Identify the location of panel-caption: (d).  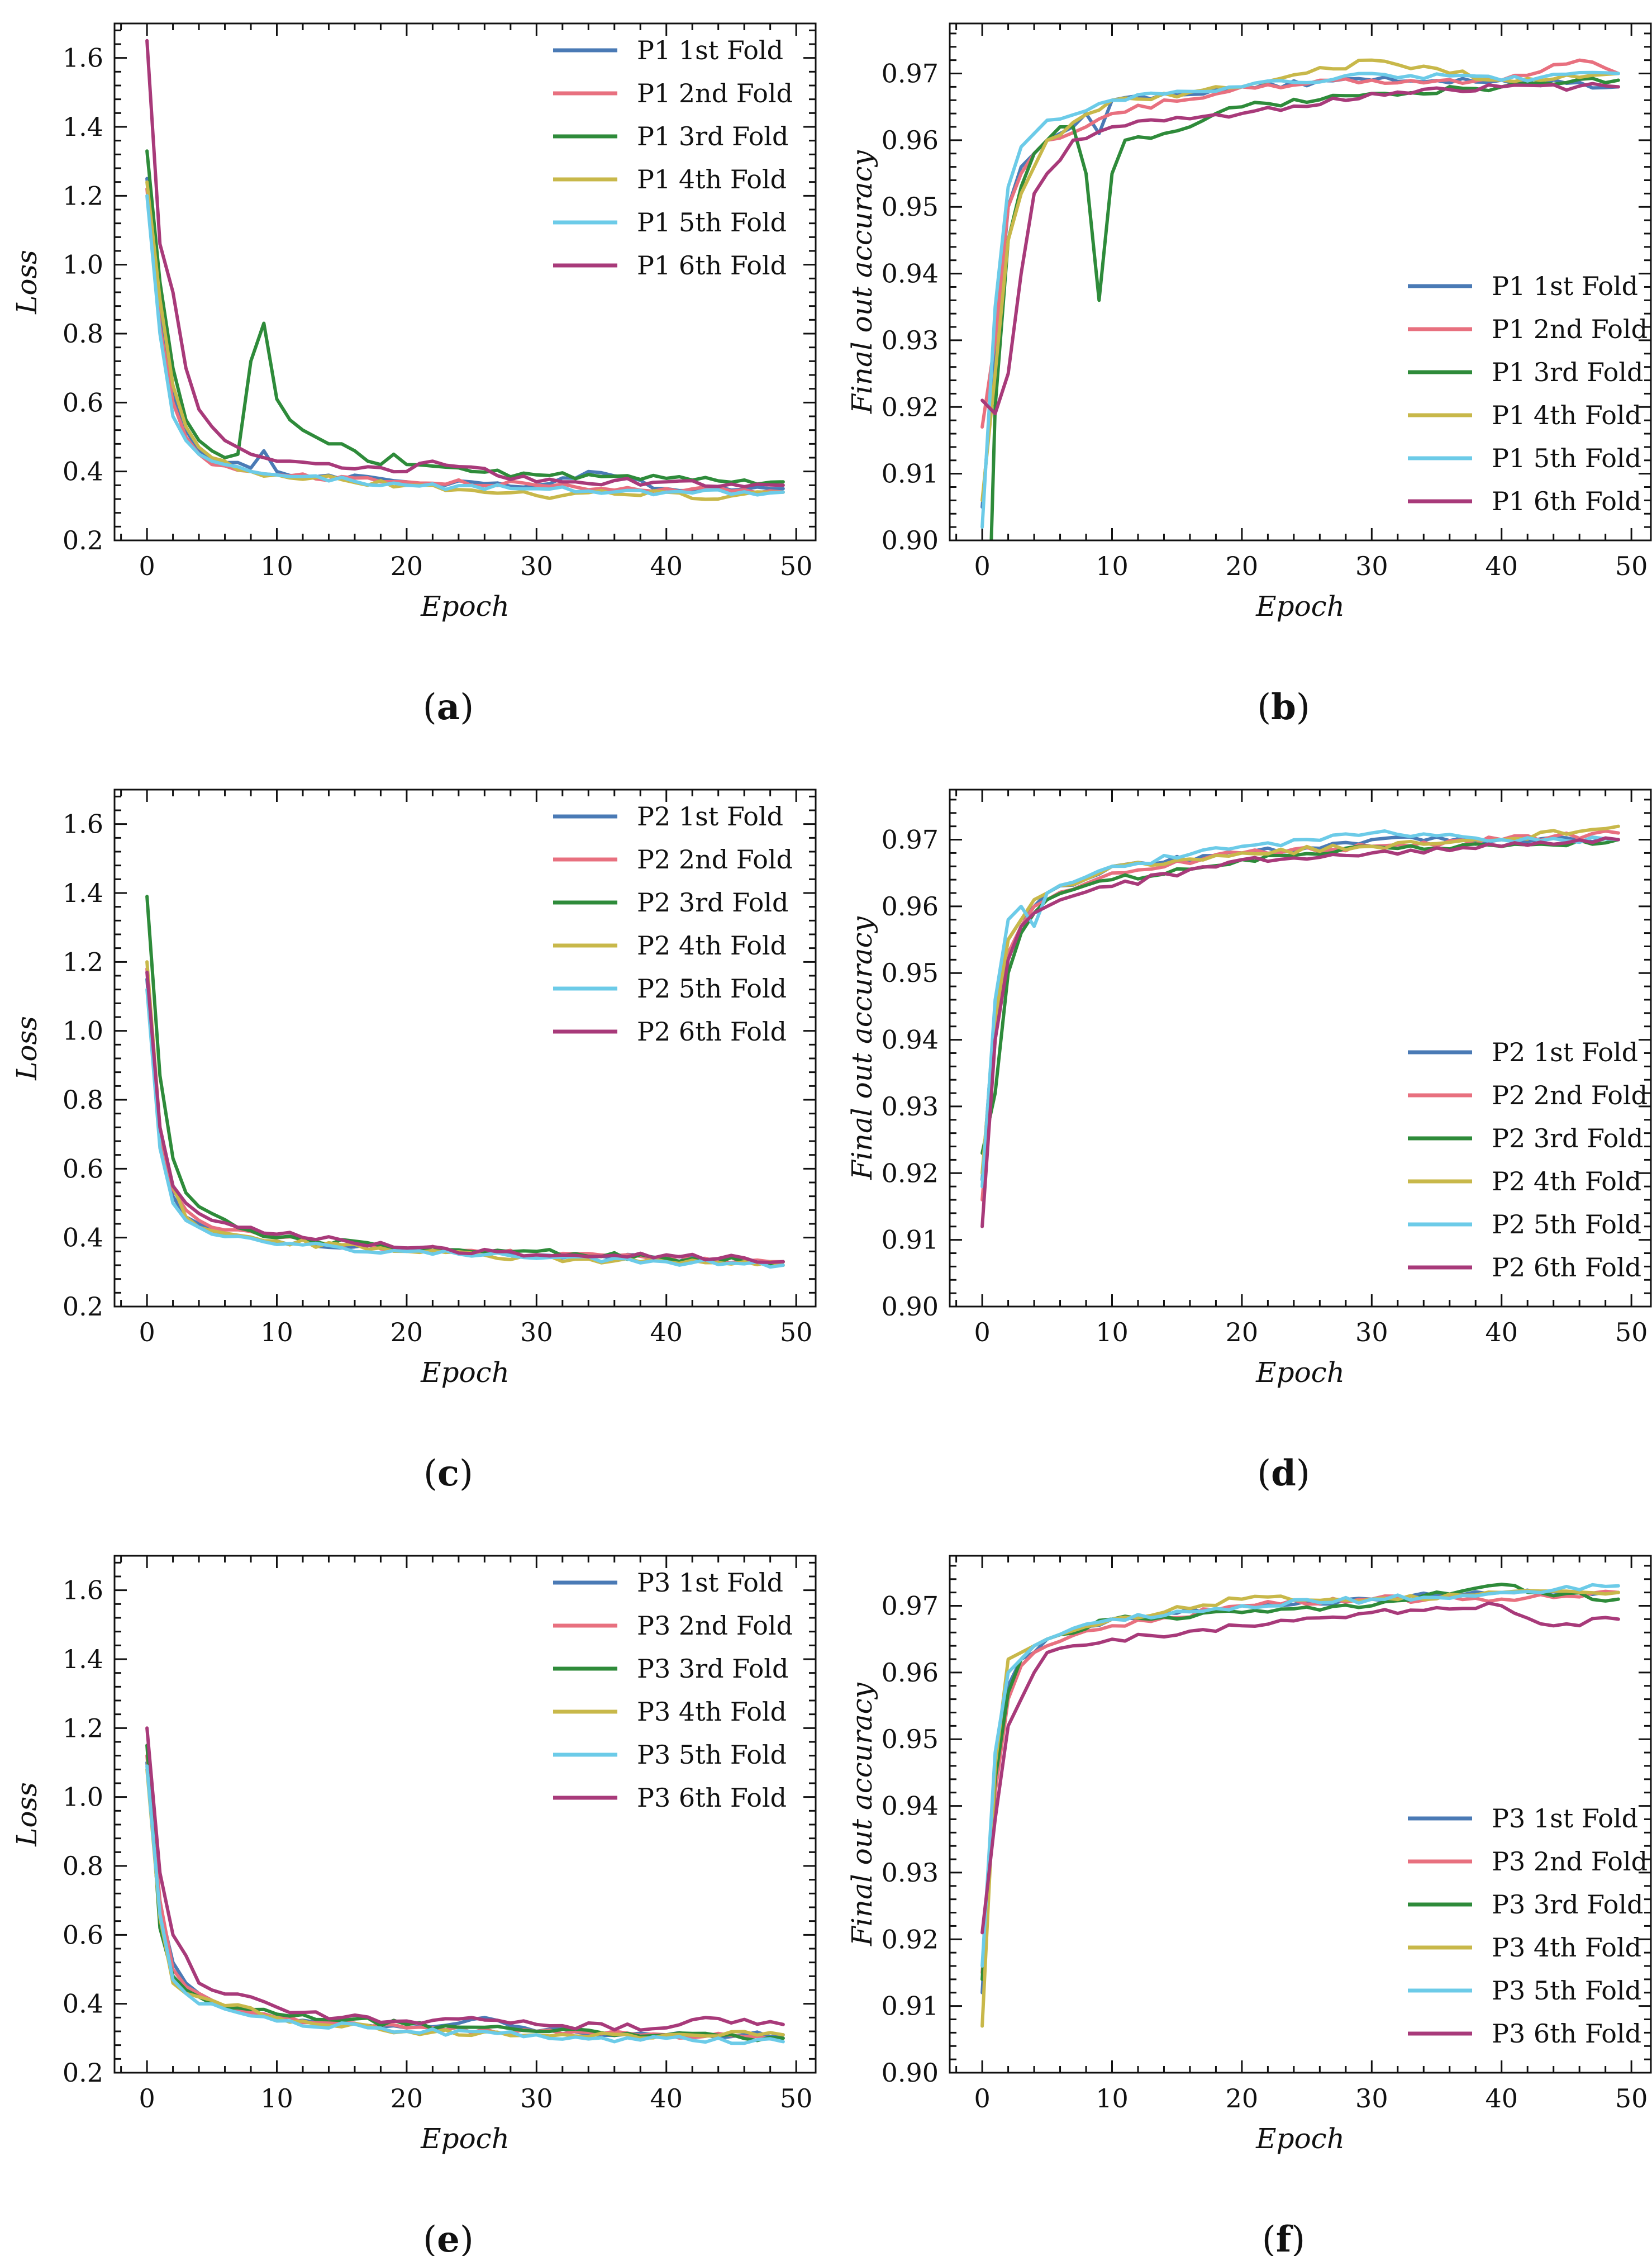
(1283, 1473).